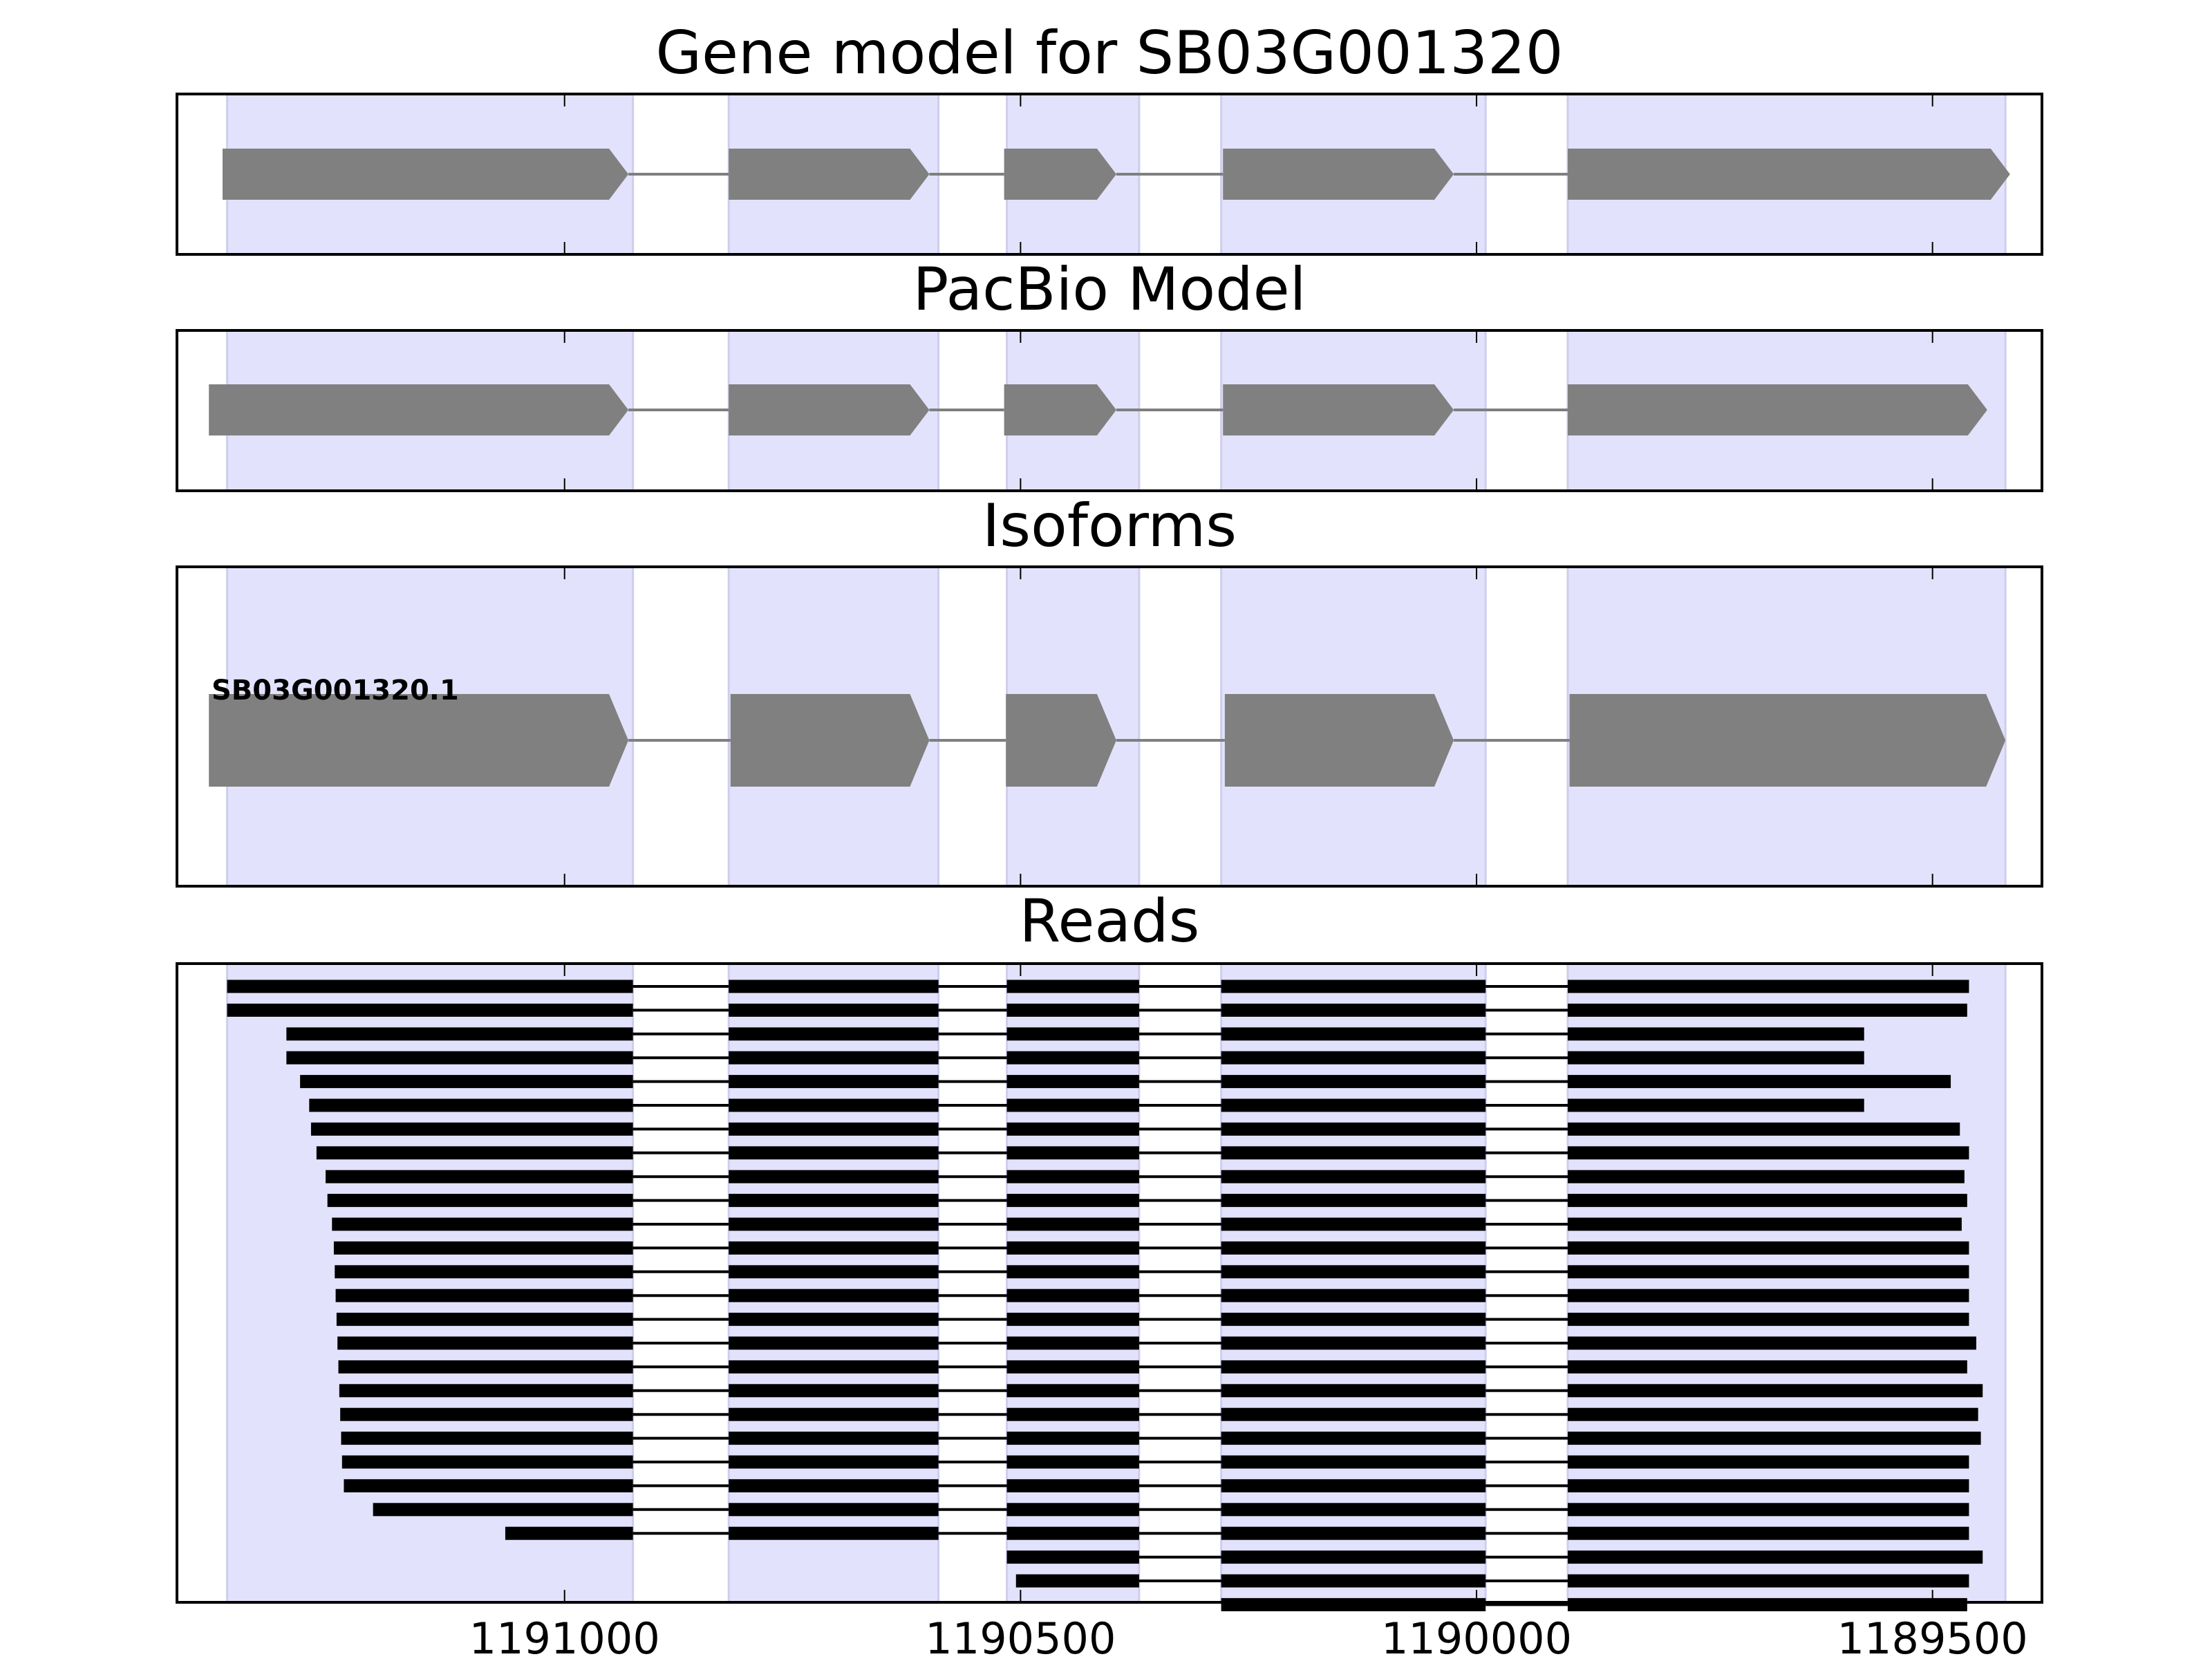 The image size is (2212, 1659). What do you see at coordinates (1476, 1636) in the screenshot?
I see `x-tick-label: 1190000` at bounding box center [1476, 1636].